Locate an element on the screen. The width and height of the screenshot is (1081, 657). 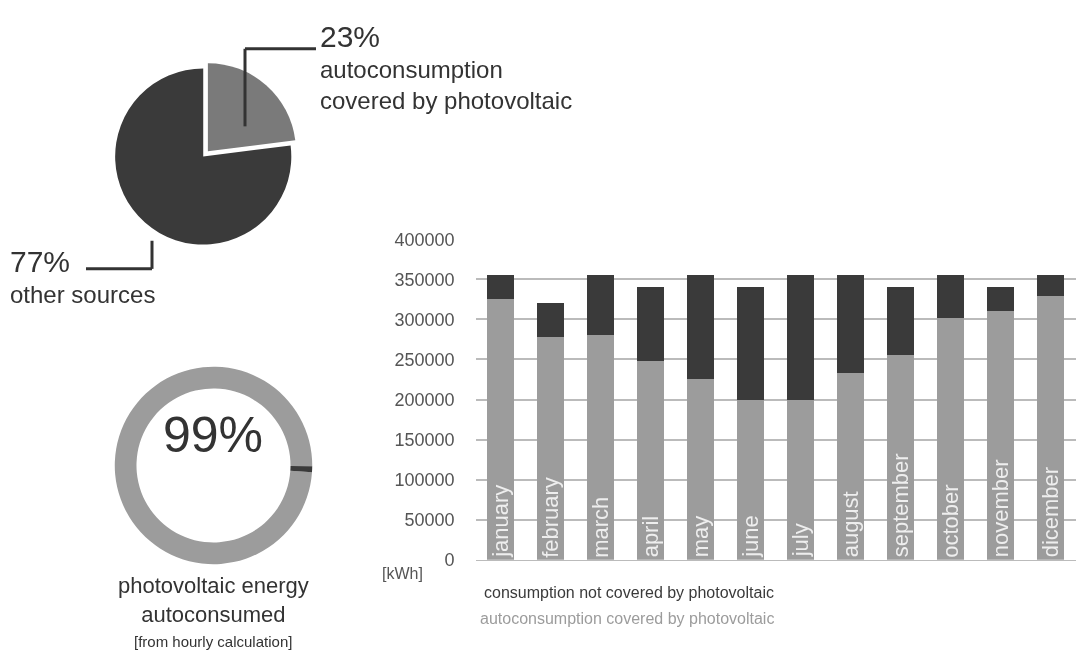
y-tick-label: 50000 is located at coordinates (429, 519).